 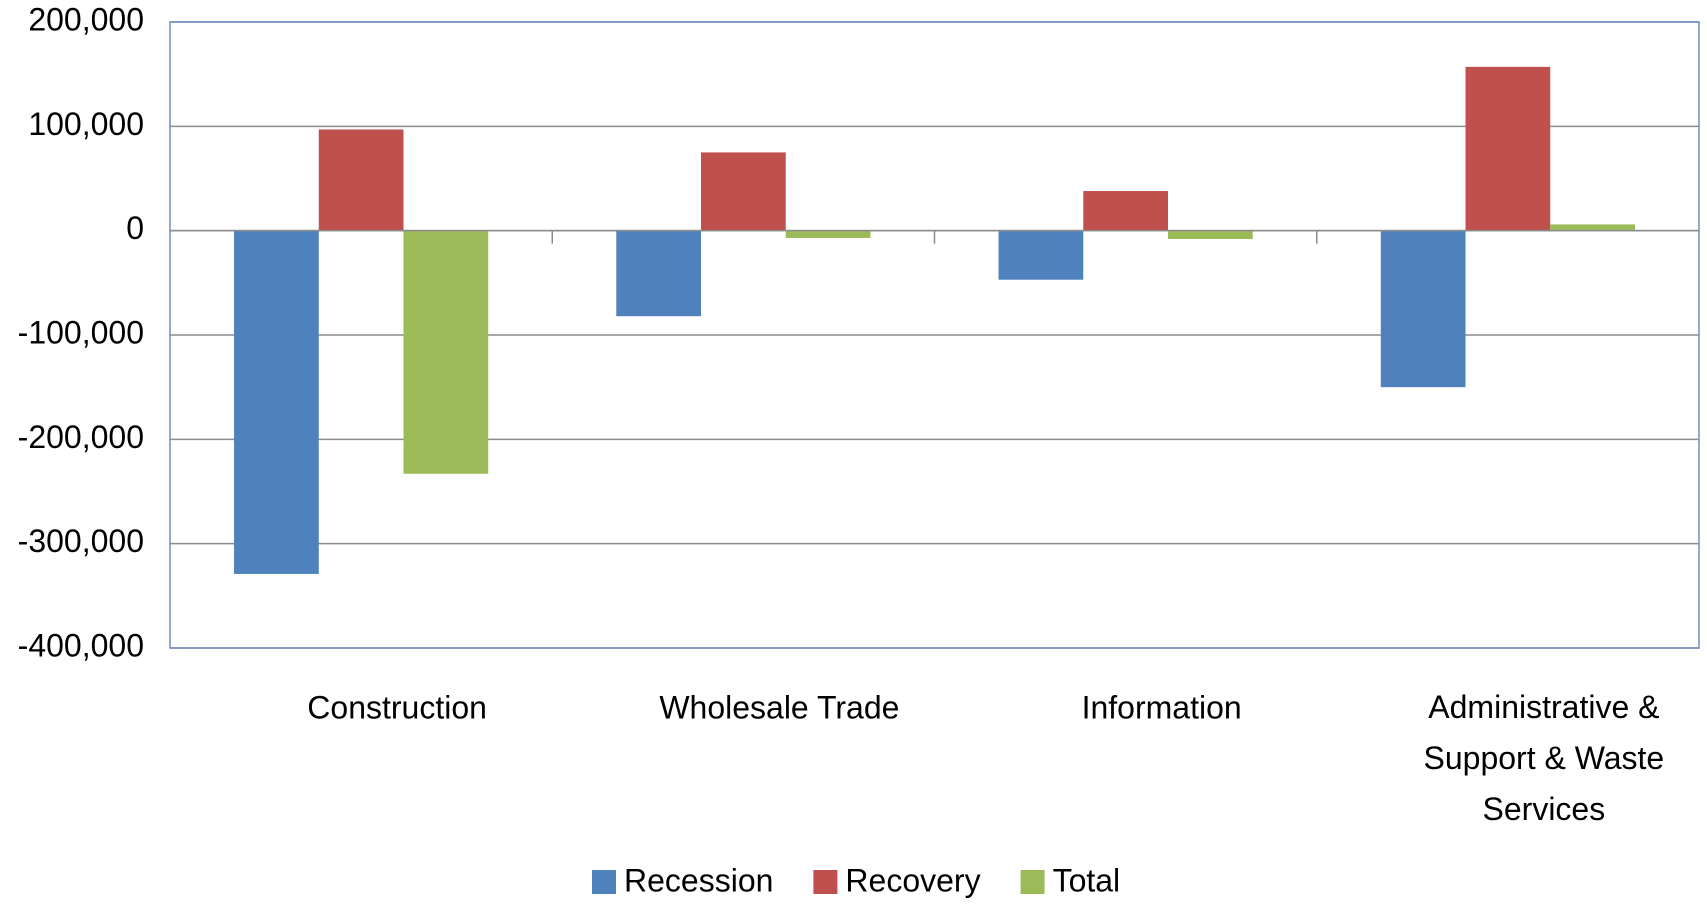 What do you see at coordinates (135, 228) in the screenshot?
I see `y-tick-label: 0` at bounding box center [135, 228].